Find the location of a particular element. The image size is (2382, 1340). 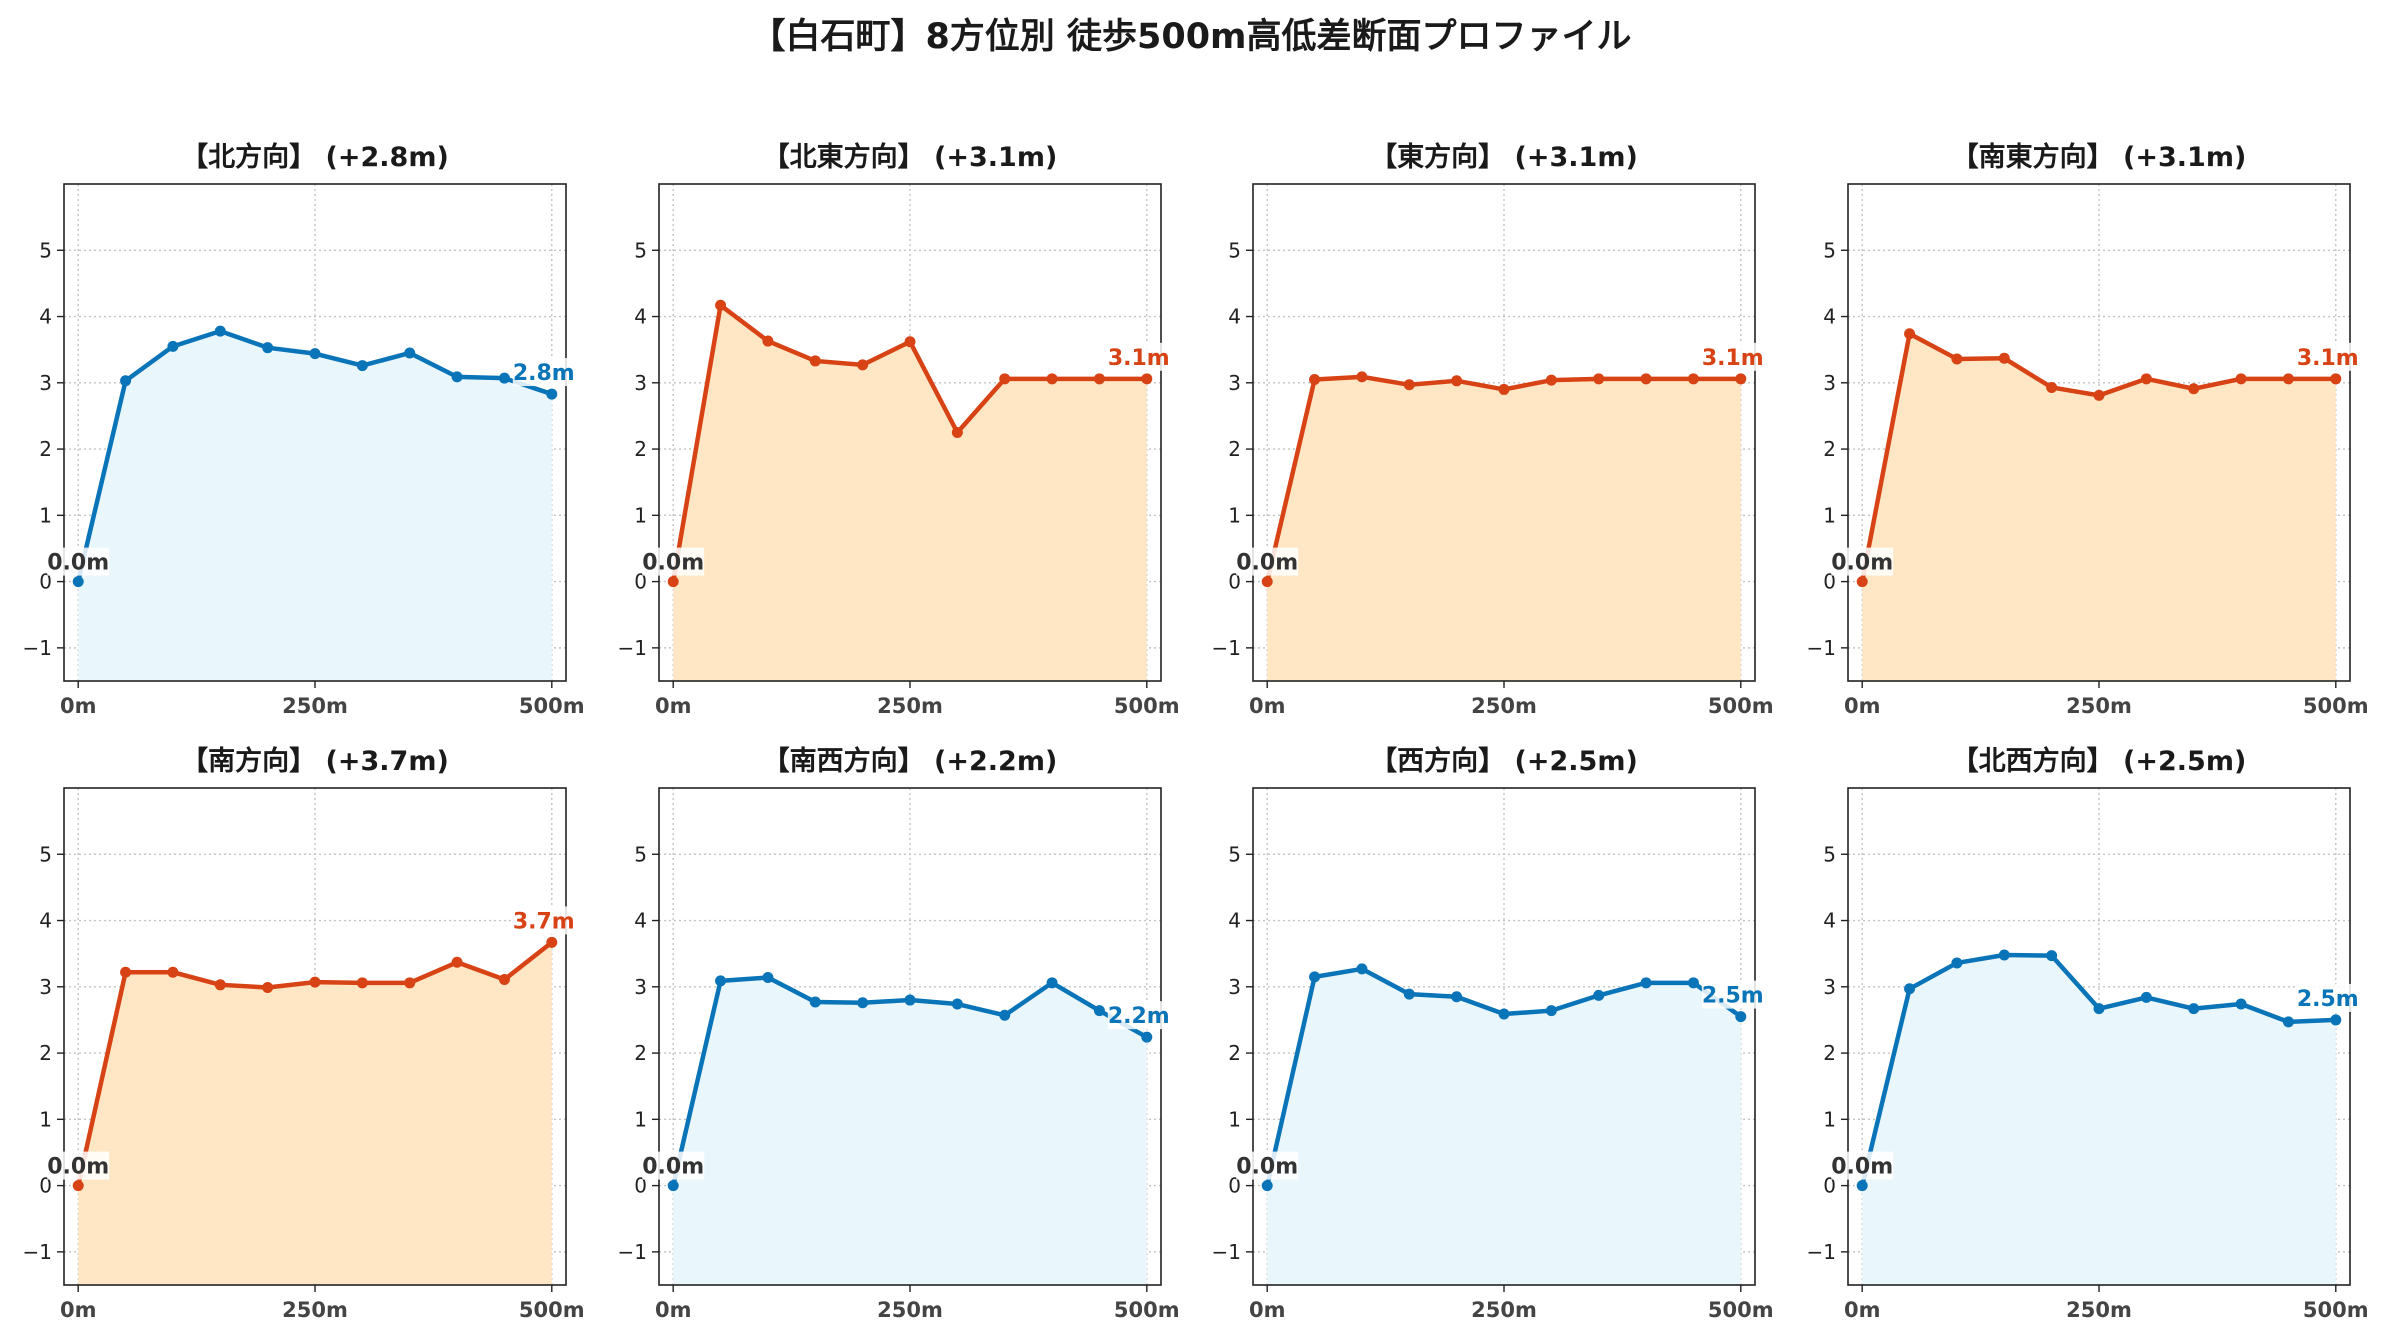

end-elevation-label: 2.5m is located at coordinates (2328, 999).